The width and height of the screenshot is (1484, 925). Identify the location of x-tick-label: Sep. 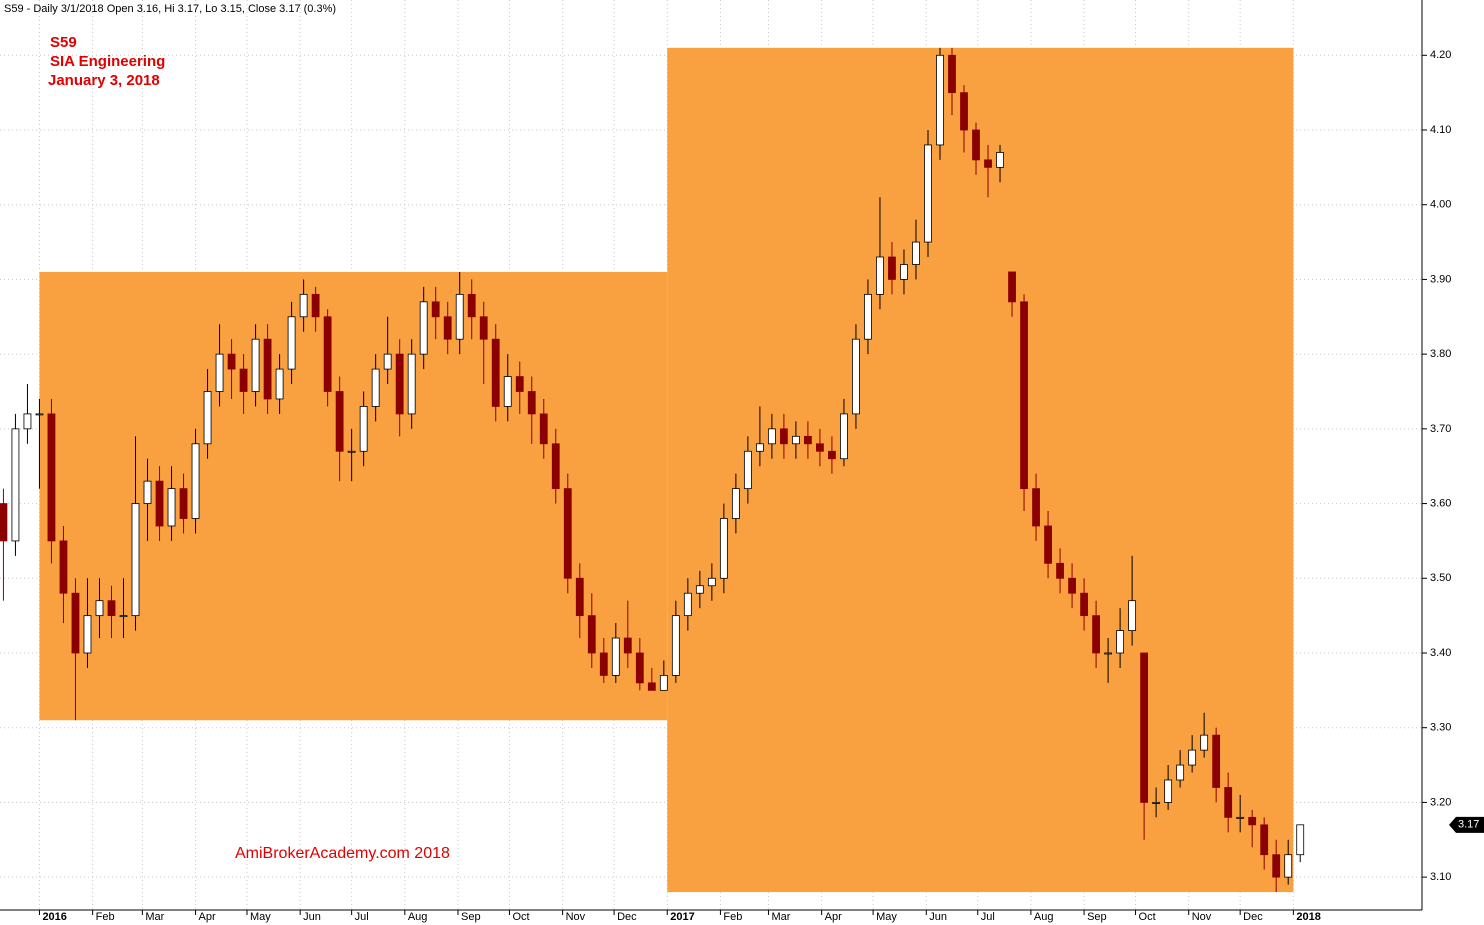
(471, 917).